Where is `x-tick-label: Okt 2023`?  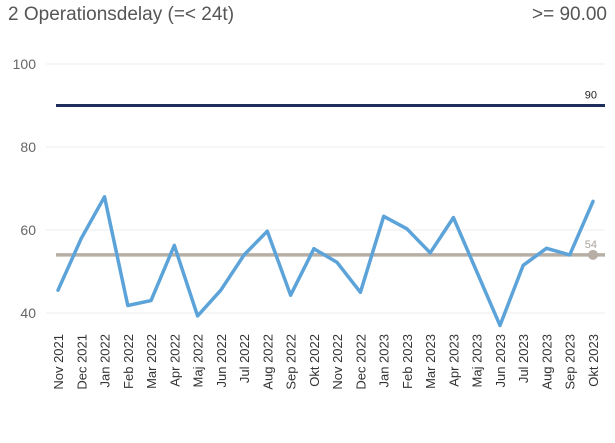 x-tick-label: Okt 2023 is located at coordinates (593, 360).